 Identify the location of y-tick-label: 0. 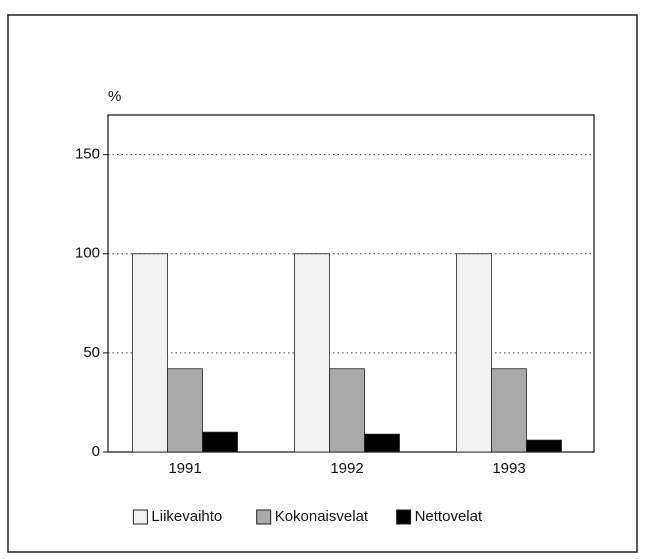
(96, 451).